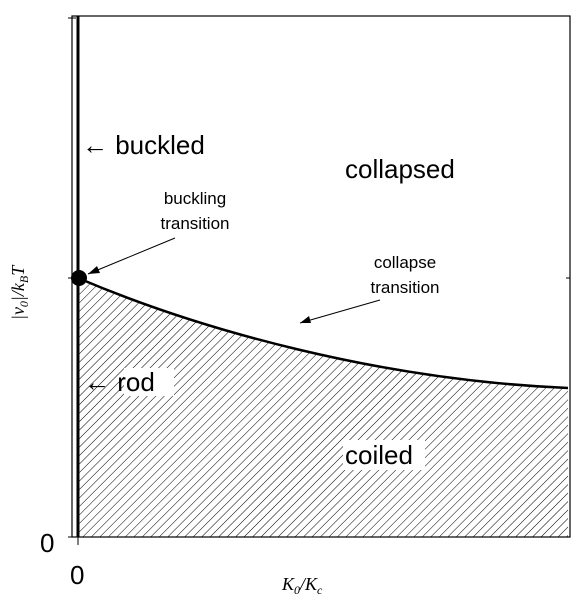 This screenshot has width=576, height=601. Describe the element at coordinates (143, 145) in the screenshot. I see `region-label: ← buckled` at that location.